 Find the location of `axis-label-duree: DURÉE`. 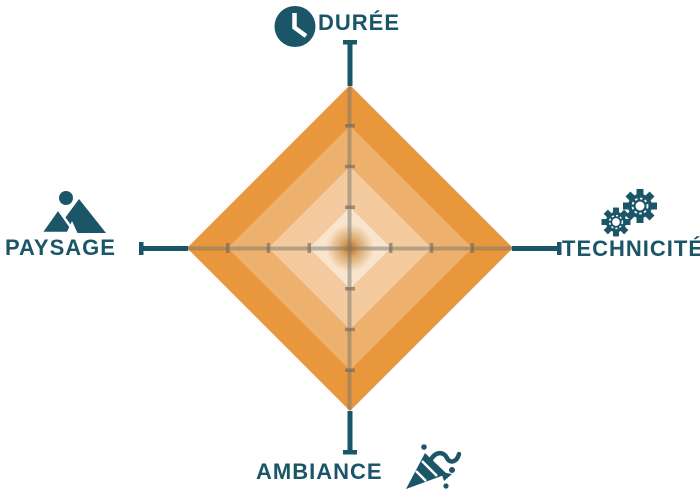

axis-label-duree: DURÉE is located at coordinates (359, 22).